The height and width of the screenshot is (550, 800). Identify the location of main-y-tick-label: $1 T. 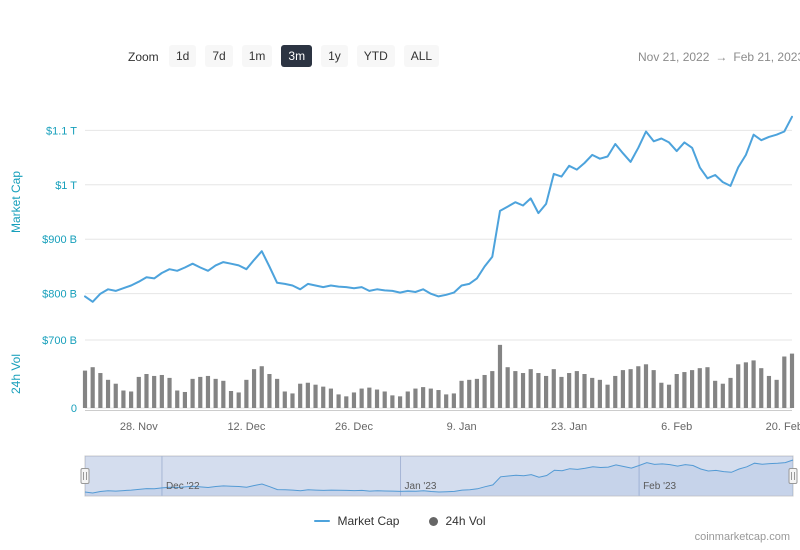
(66, 186).